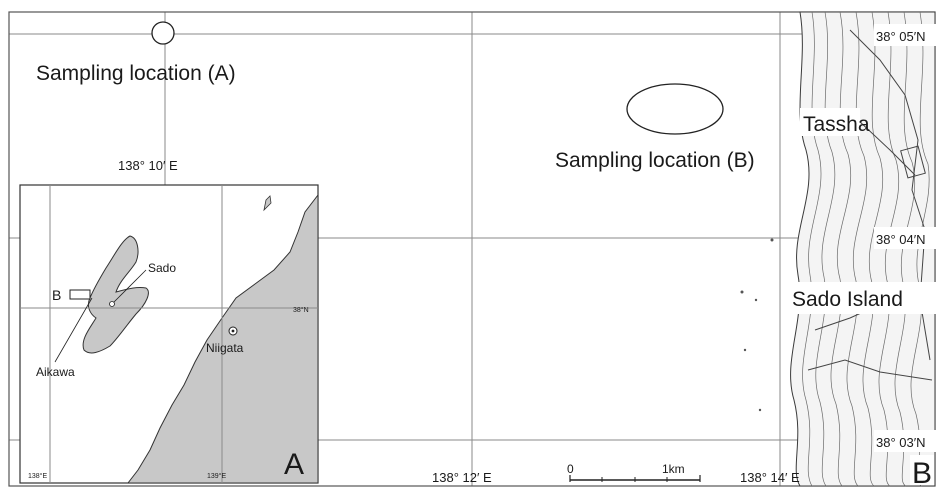 The image size is (940, 489). Describe the element at coordinates (901, 442) in the screenshot. I see `lat-label-38-03: 38° 03′N` at that location.